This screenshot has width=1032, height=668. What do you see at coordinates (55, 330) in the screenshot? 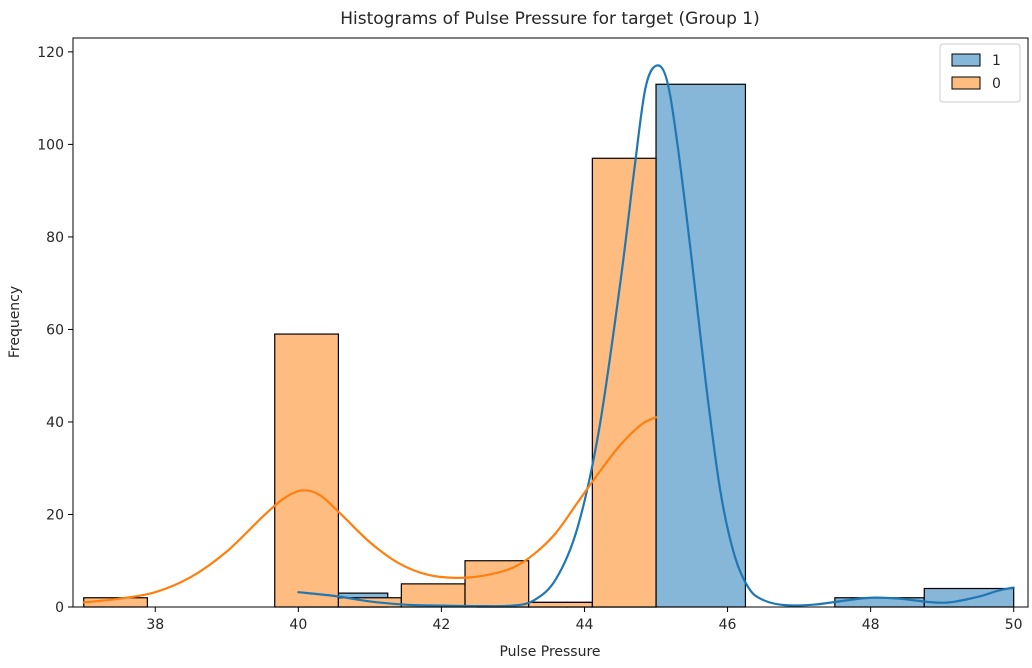
I see `y-tick-label: 60` at bounding box center [55, 330].